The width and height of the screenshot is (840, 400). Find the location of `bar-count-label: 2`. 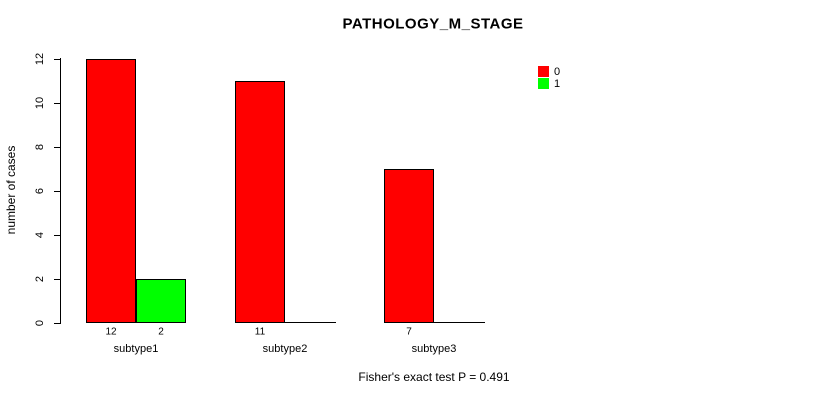

bar-count-label: 2 is located at coordinates (161, 332).